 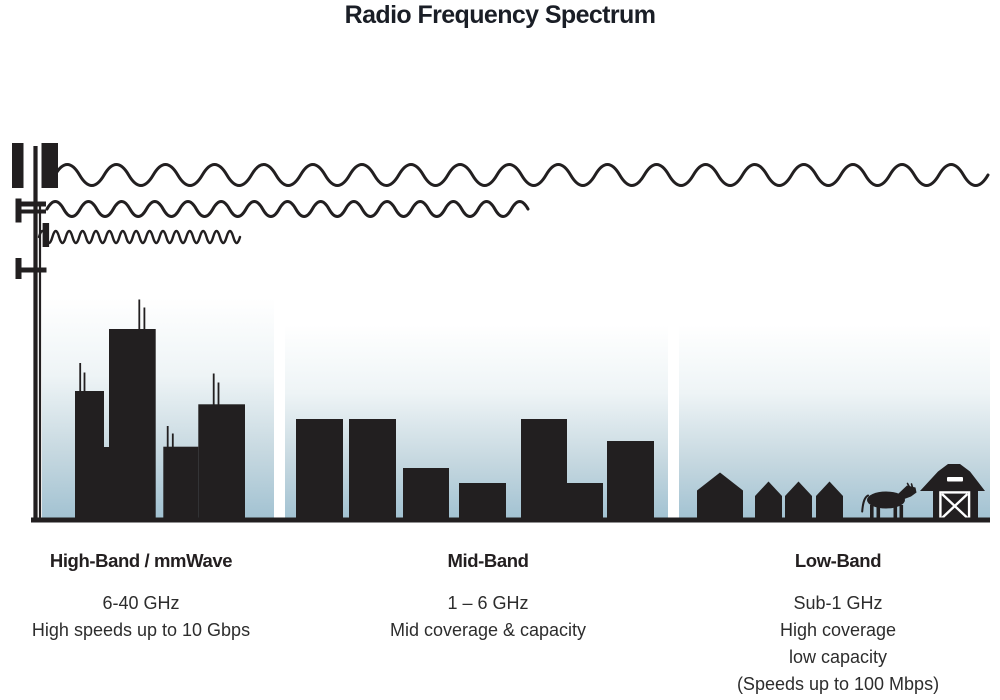 I want to click on low-band-speed: (Speeds up to 100 Mbps), so click(x=838, y=684).